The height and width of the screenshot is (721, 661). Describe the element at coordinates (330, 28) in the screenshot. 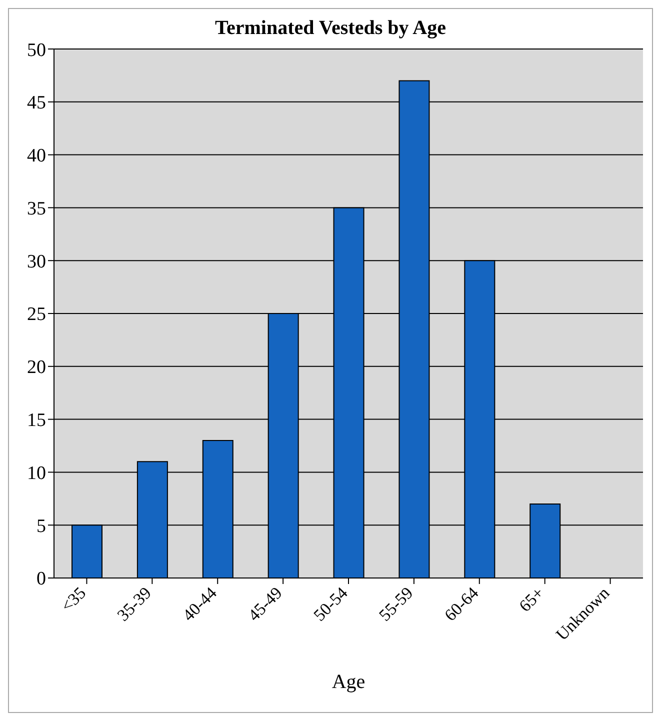

I see `chart-title: Terminated Vesteds by Age` at that location.